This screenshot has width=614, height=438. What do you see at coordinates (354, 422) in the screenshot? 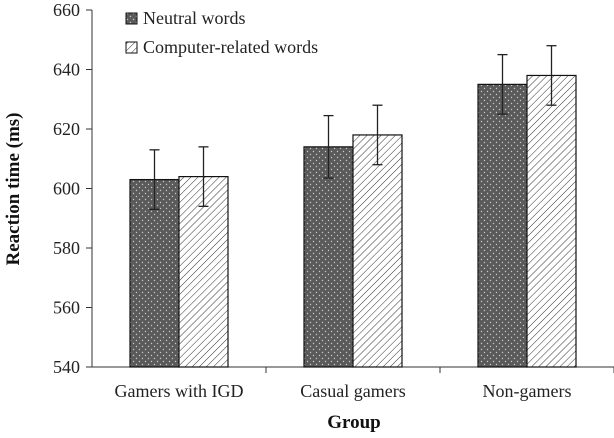
I see `x-axis-title: Group` at bounding box center [354, 422].